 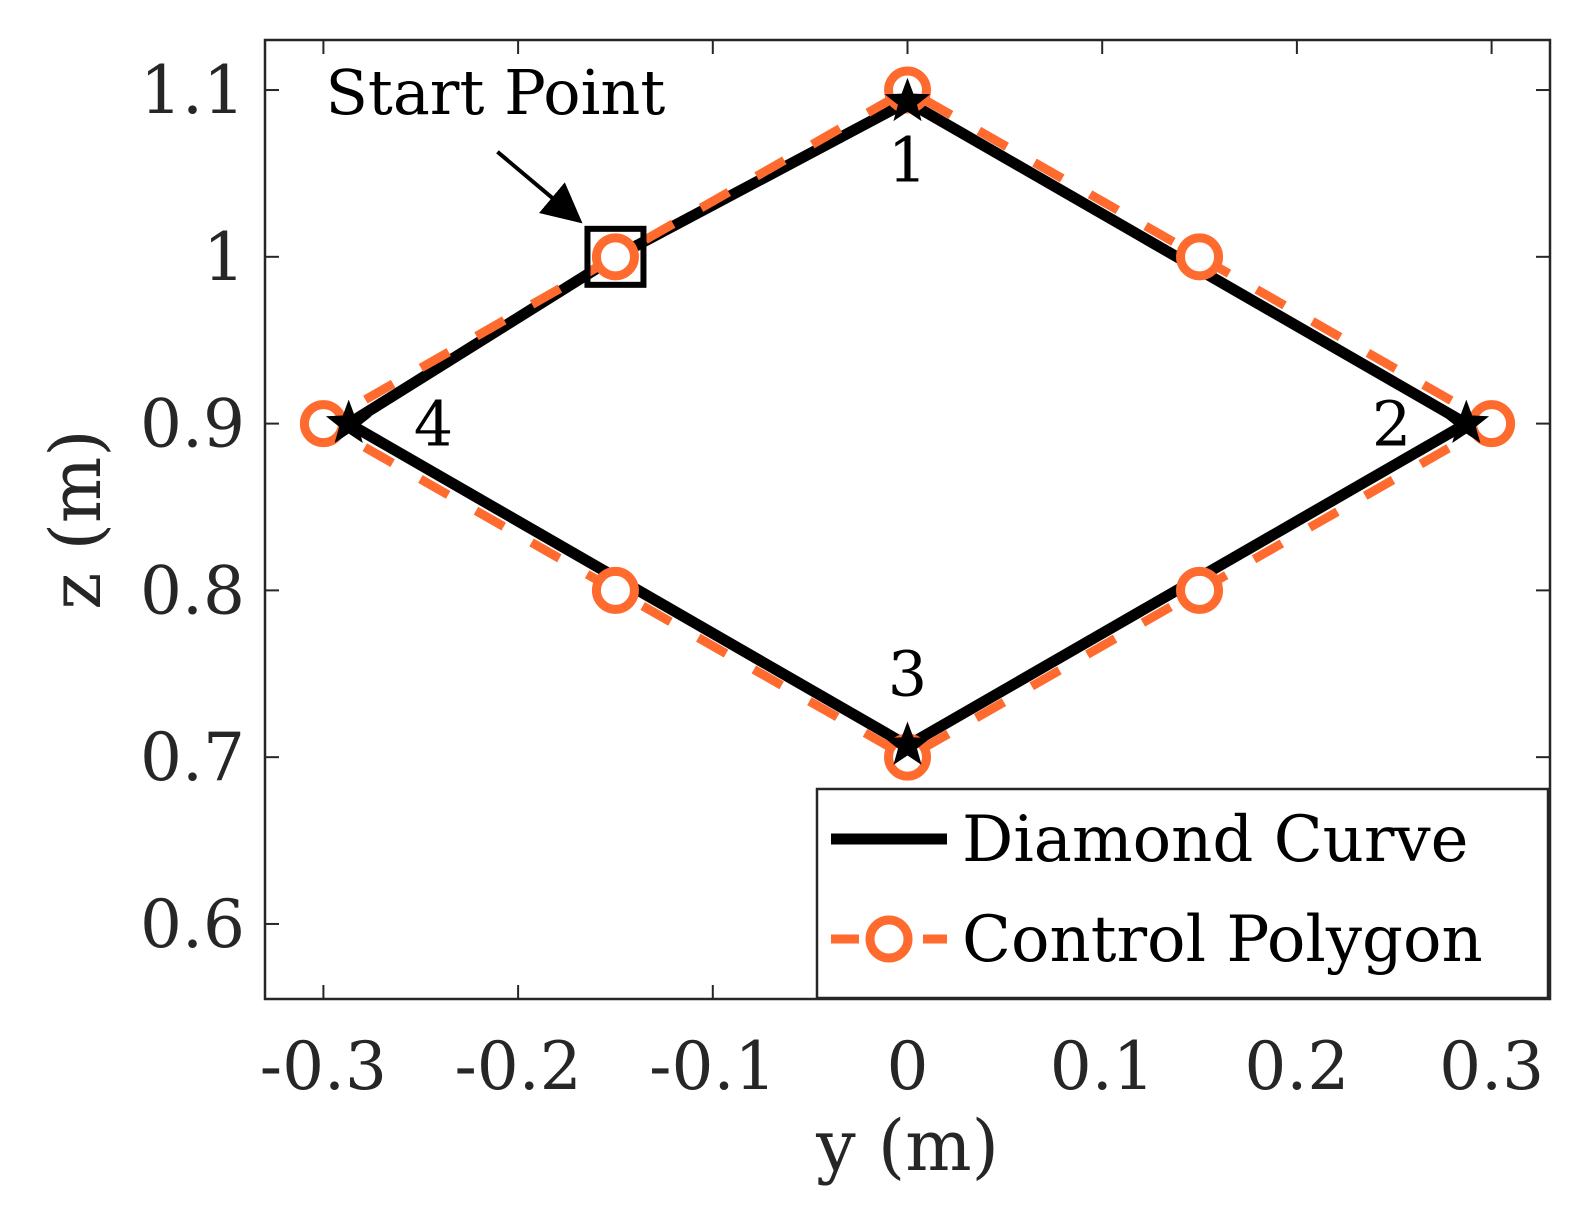 I want to click on x-tick-label: 0.3, so click(x=1491, y=1066).